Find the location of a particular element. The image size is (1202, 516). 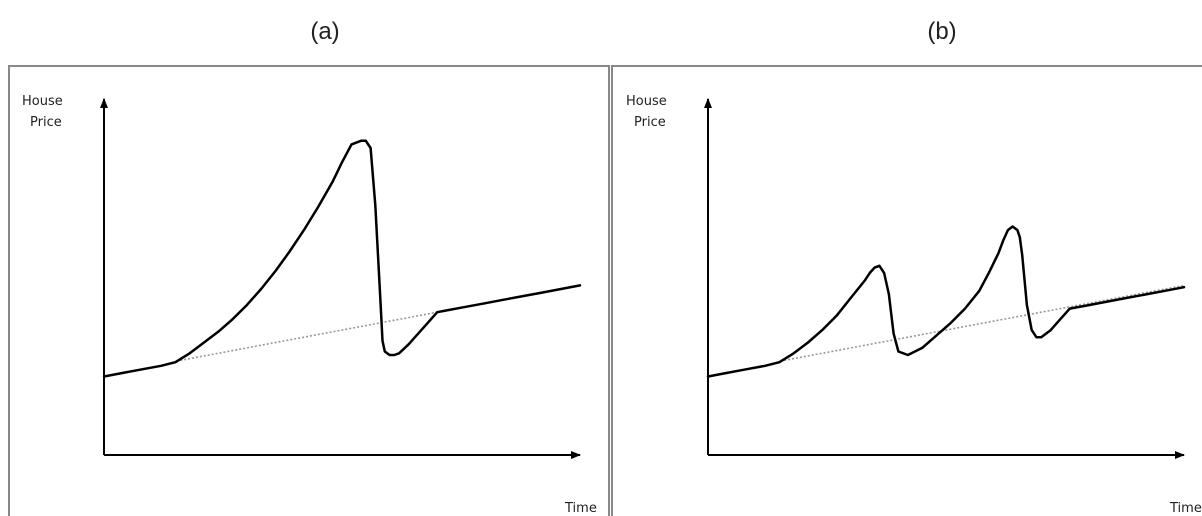

chart-b-price-curve is located at coordinates (946, 301).